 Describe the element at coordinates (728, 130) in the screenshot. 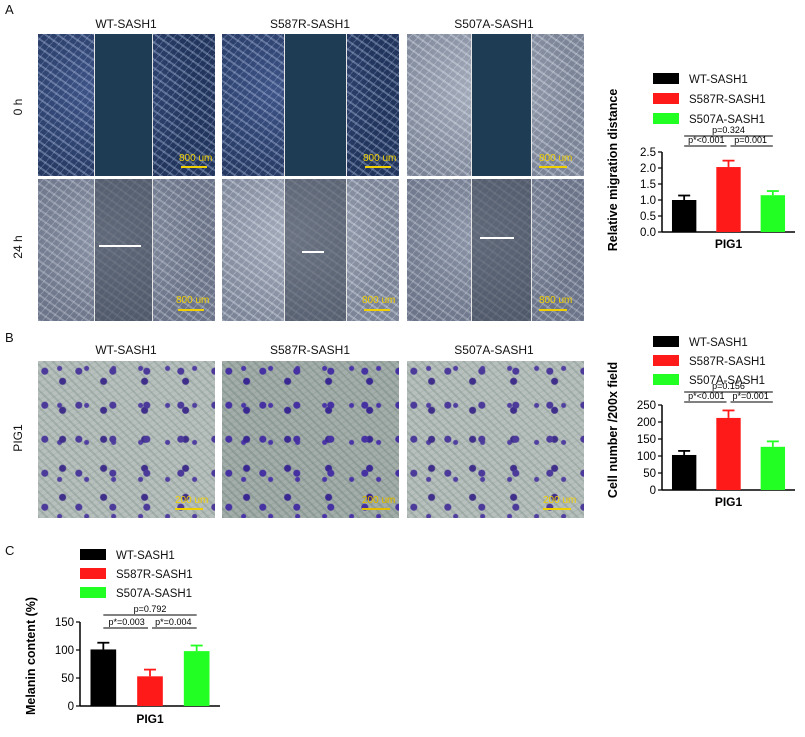

I see `p-value-outer: p=0.324` at that location.